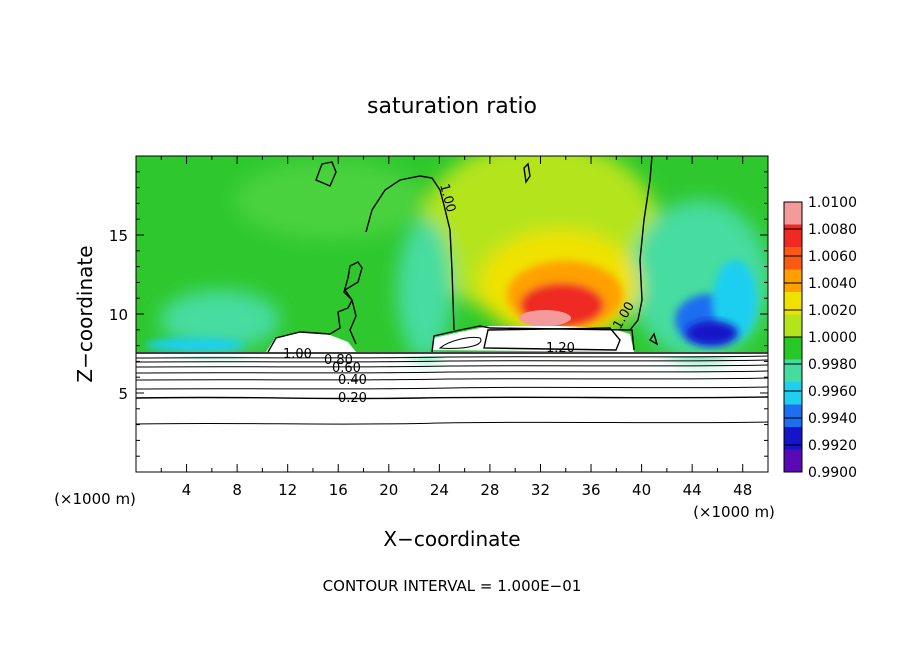 This screenshot has width=904, height=658. I want to click on x-tick-label: 20, so click(388, 490).